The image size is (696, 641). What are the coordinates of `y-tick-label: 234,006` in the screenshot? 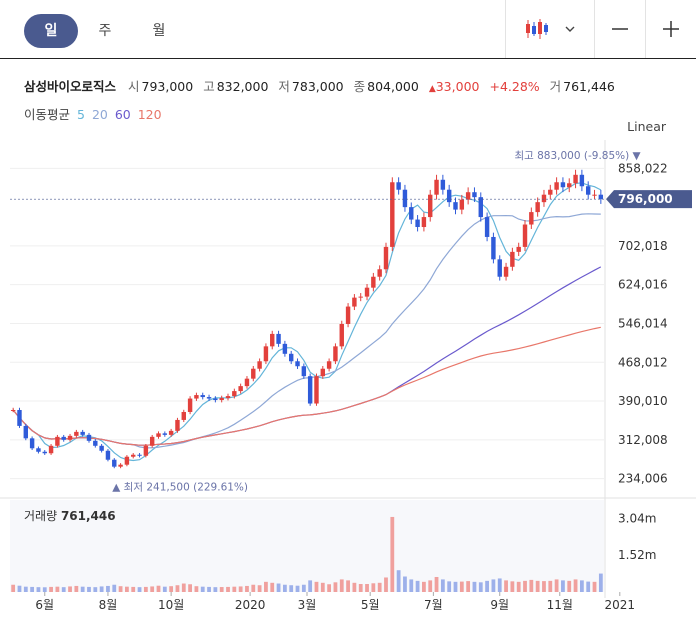 It's located at (643, 479).